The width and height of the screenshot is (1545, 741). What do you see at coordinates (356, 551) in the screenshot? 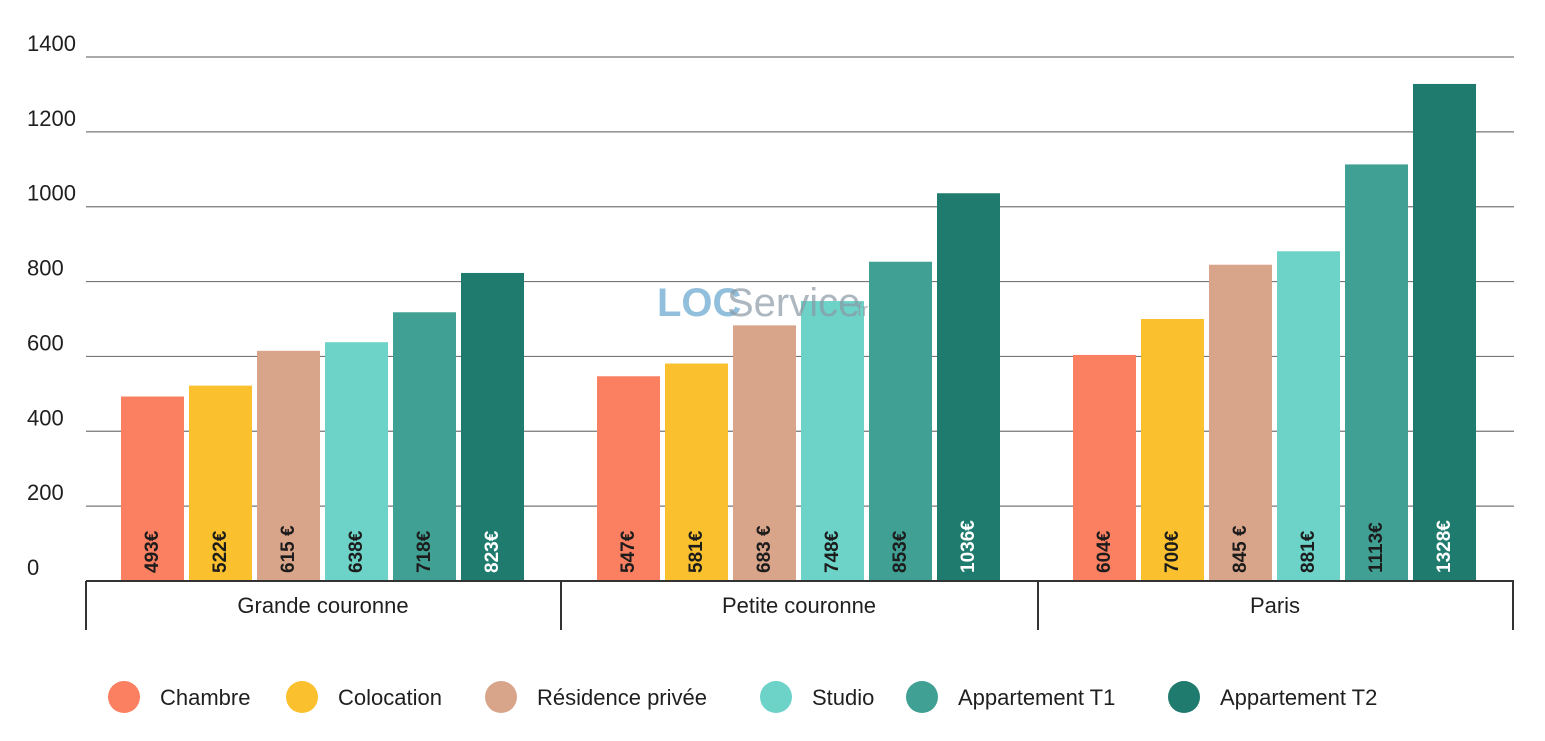
I see `data-label-0-3: 638€` at bounding box center [356, 551].